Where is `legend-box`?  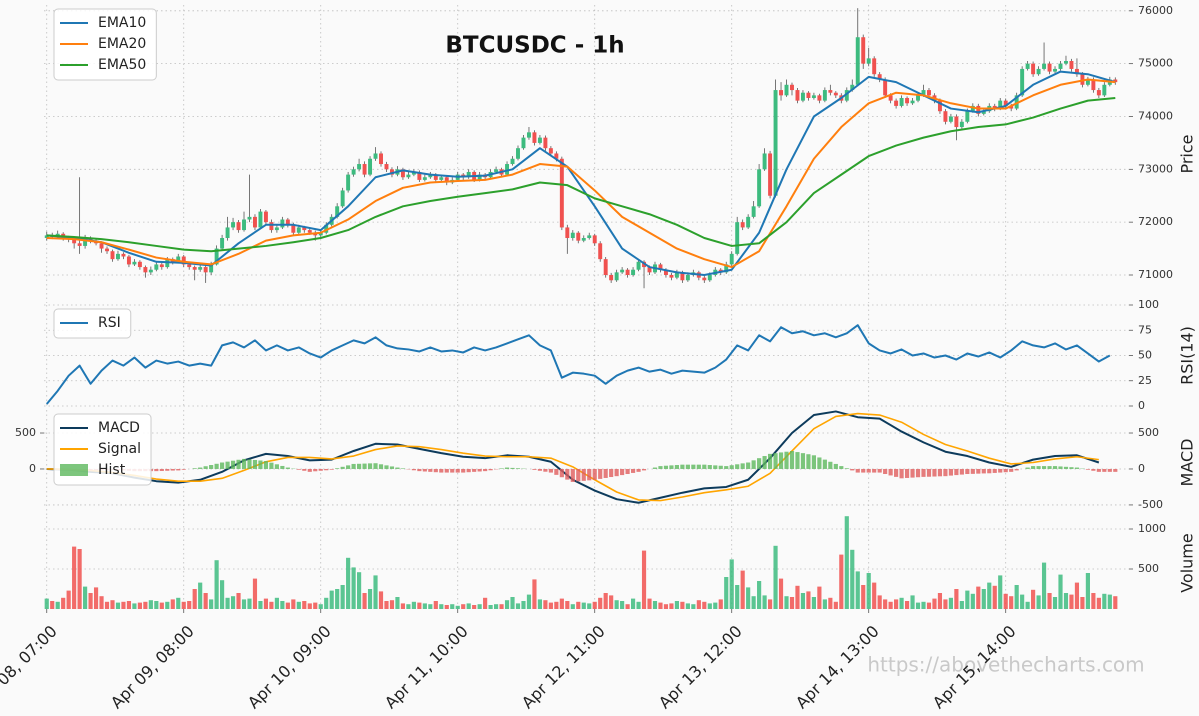 legend-box is located at coordinates (92, 323).